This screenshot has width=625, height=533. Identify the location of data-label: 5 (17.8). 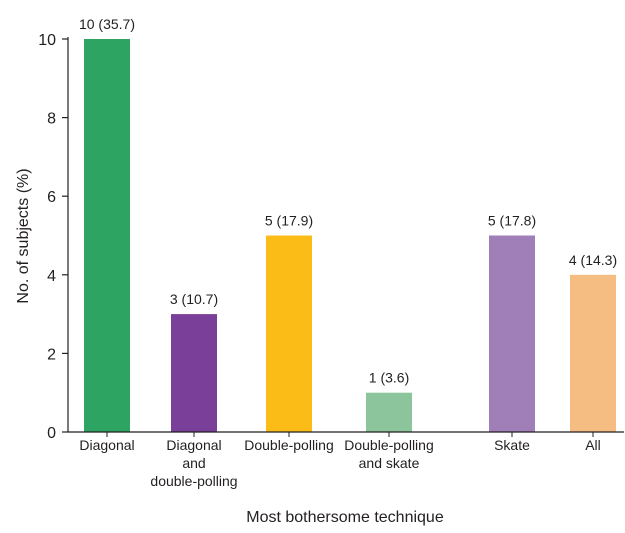
(512, 221).